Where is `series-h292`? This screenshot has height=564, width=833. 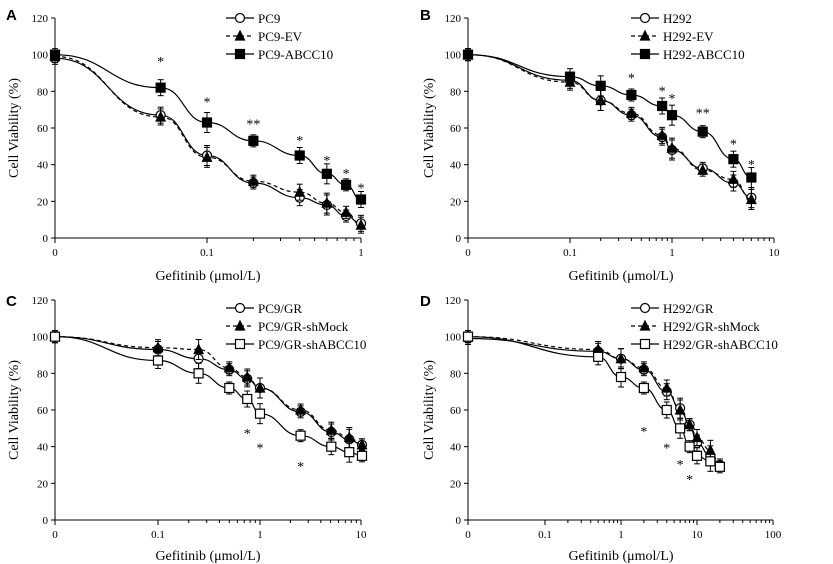 series-h292 is located at coordinates (609, 128).